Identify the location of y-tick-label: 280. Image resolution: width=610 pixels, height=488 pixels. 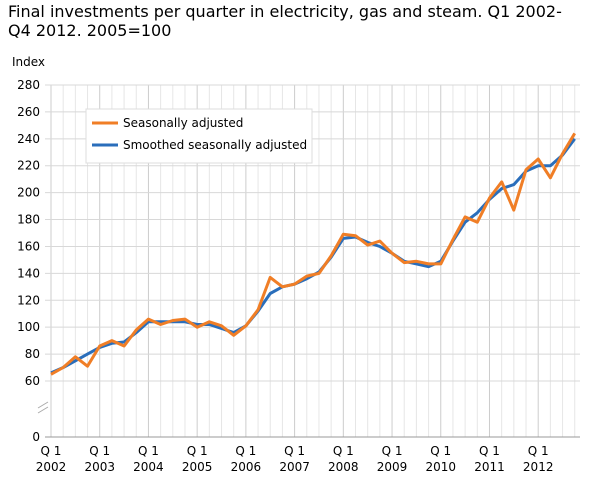
(28, 85).